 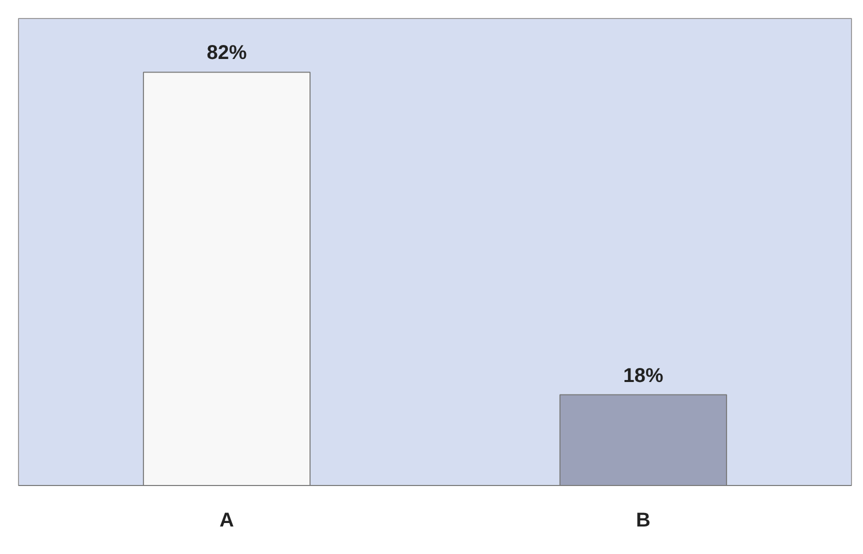 What do you see at coordinates (226, 53) in the screenshot?
I see `data-label: 82%` at bounding box center [226, 53].